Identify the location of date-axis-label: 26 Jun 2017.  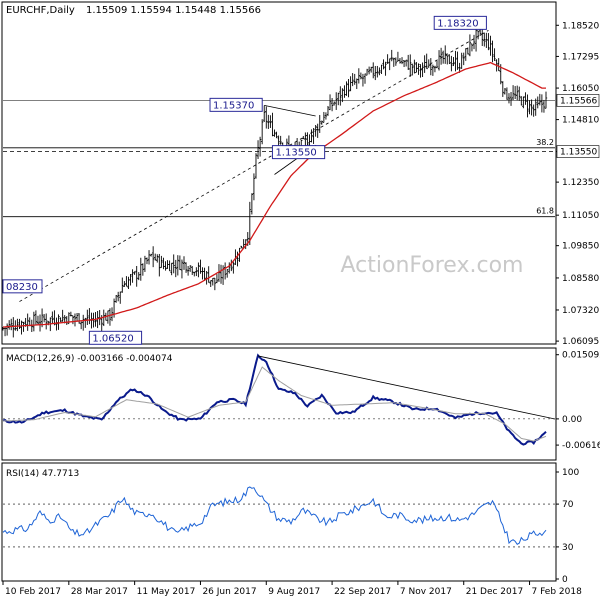
(229, 592).